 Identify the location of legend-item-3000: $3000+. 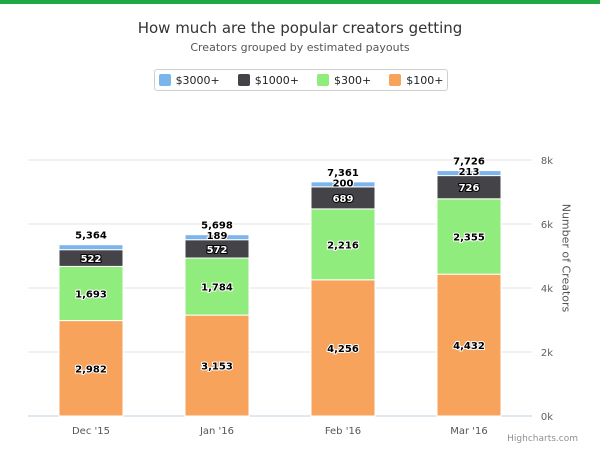
(189, 80).